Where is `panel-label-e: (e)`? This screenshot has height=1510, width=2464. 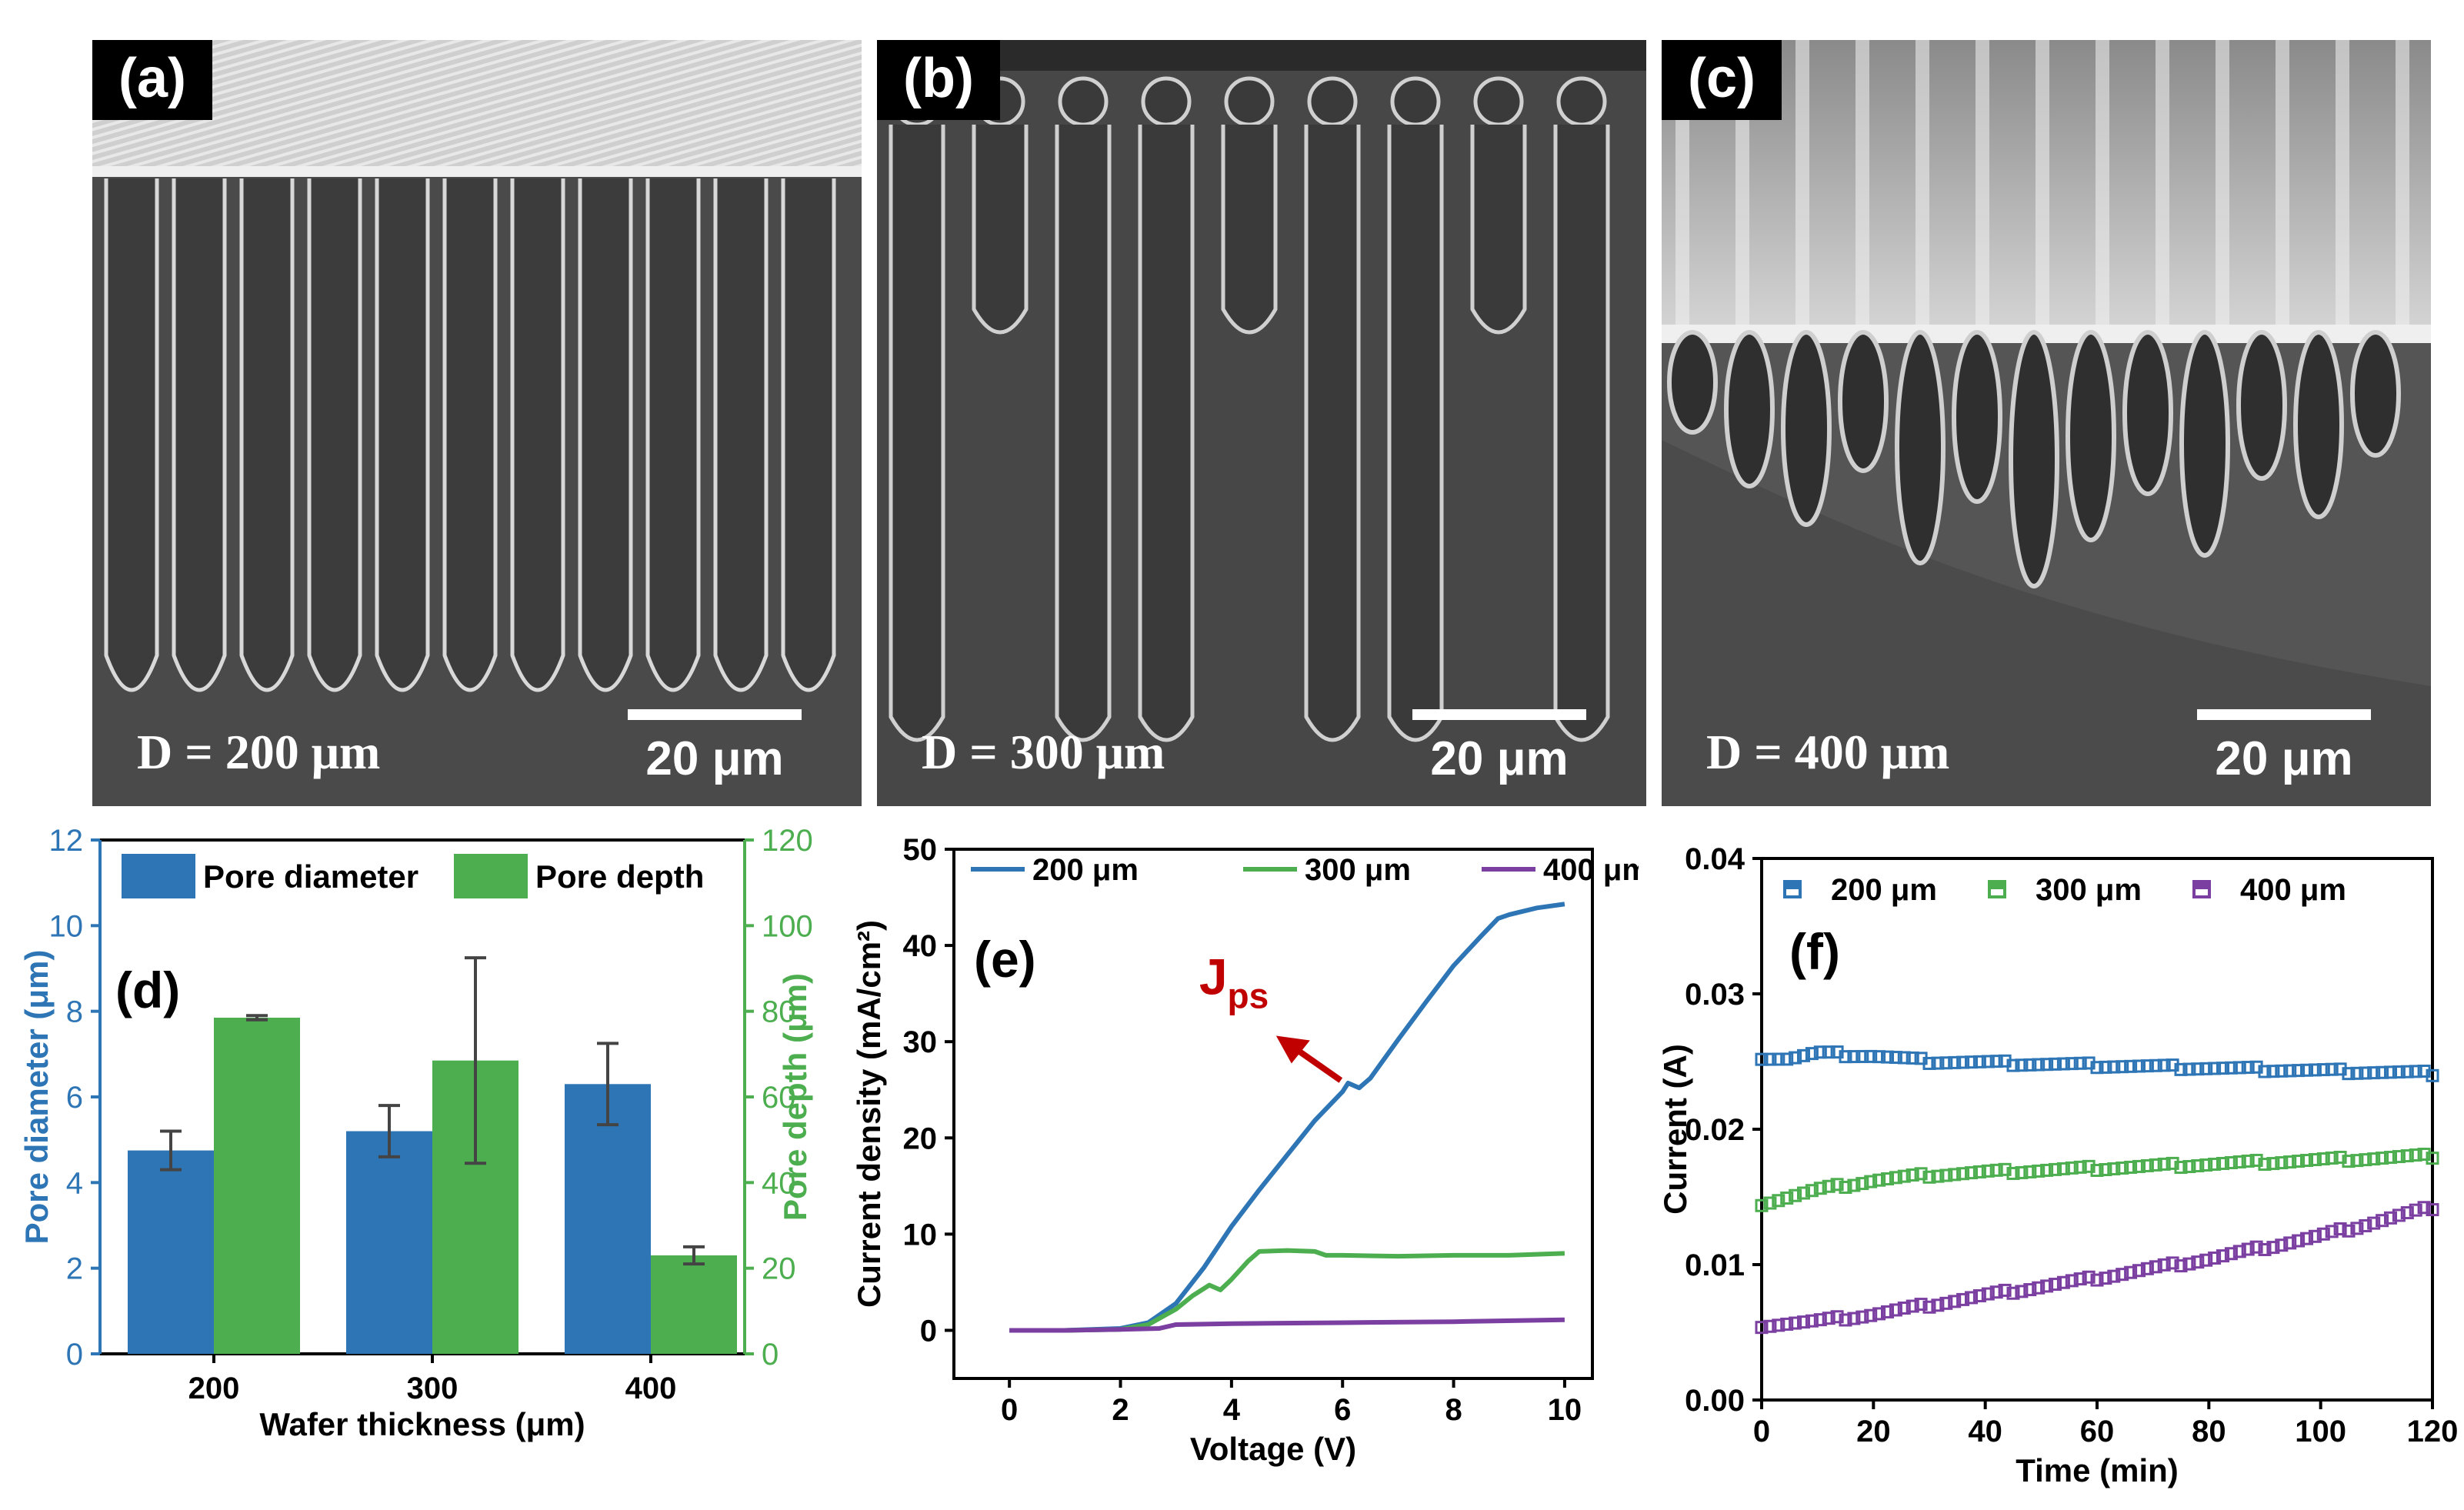 panel-label-e: (e) is located at coordinates (1005, 960).